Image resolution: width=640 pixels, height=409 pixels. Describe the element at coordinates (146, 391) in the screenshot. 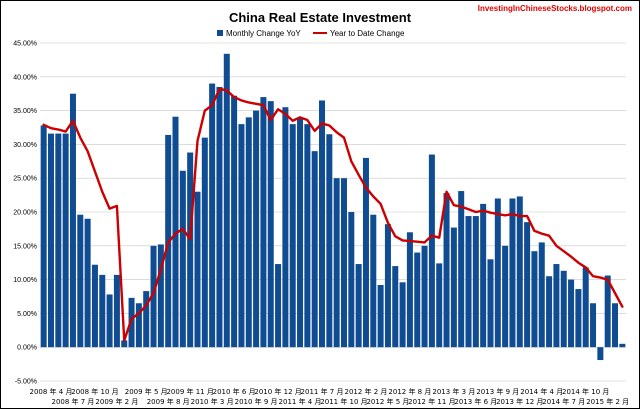

I see `x-tick-label: 2009 年 5 月` at that location.